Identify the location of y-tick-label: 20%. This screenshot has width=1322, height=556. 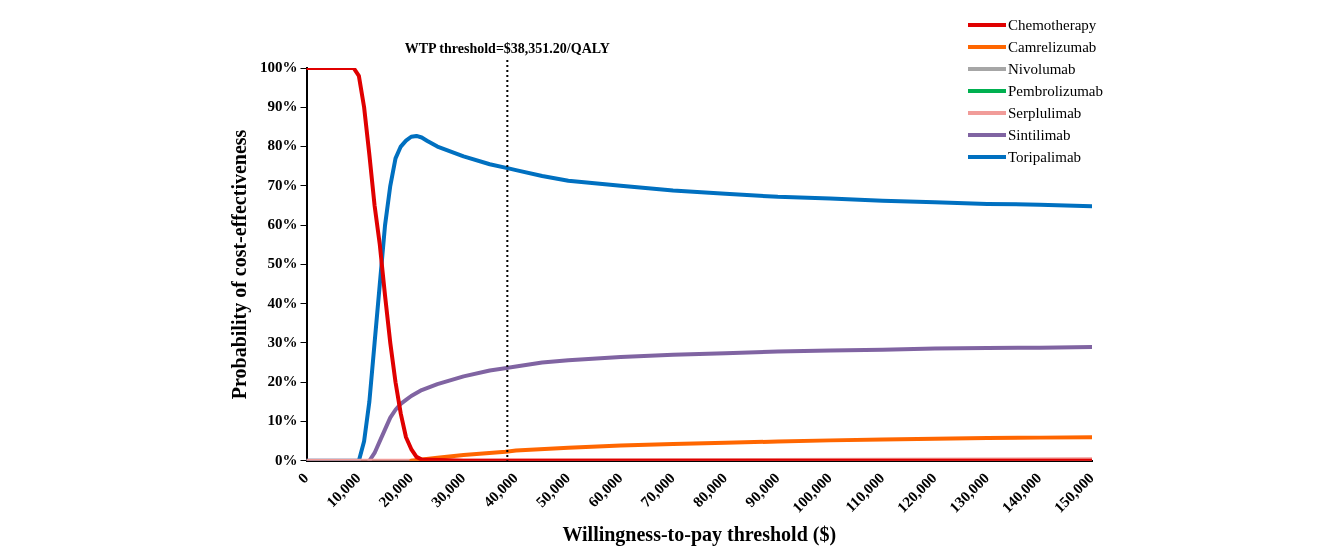
(282, 381).